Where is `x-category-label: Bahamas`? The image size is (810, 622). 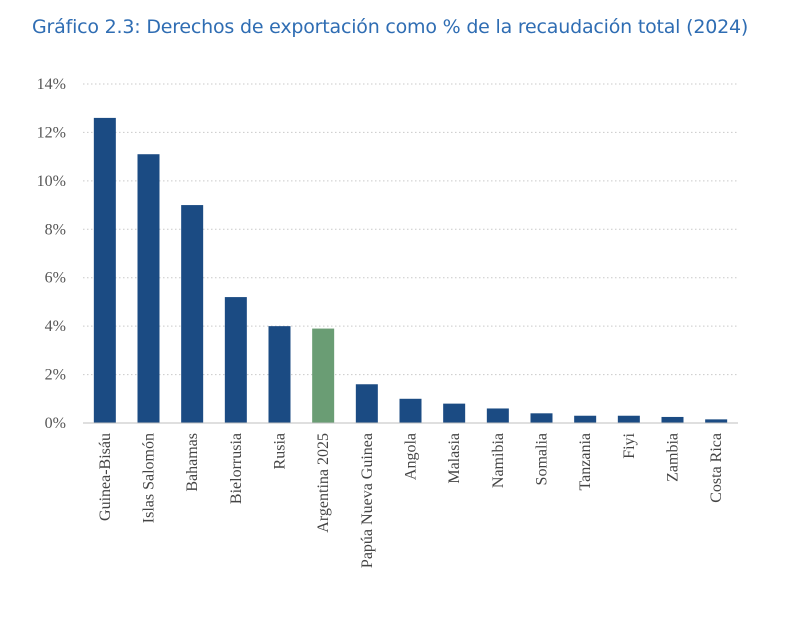
x-category-label: Bahamas is located at coordinates (192, 462).